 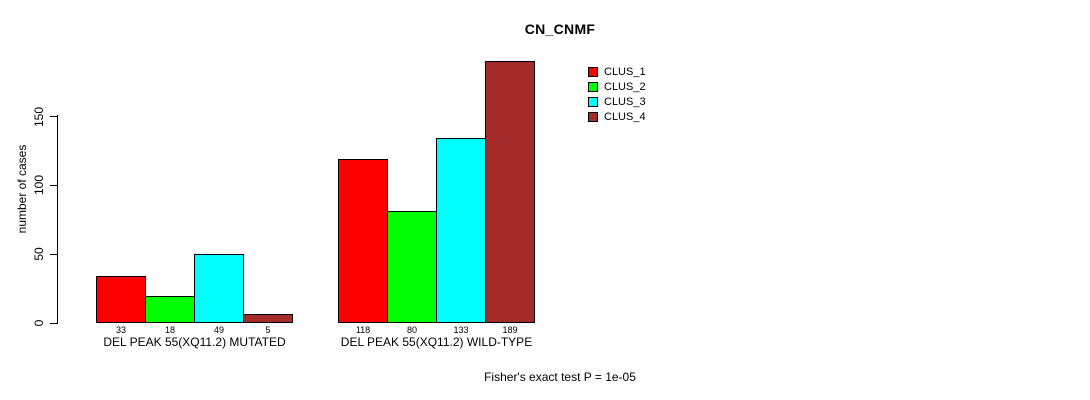 What do you see at coordinates (170, 309) in the screenshot?
I see `bar-clus_2-group1` at bounding box center [170, 309].